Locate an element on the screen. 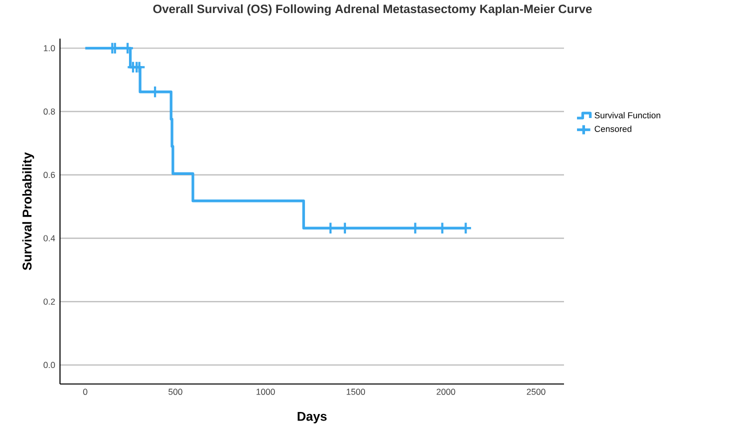 Image resolution: width=750 pixels, height=440 pixels. chart-title: Overall Survival (OS) Following Adrenal Metastasectomy Kaplan-Meier Curve is located at coordinates (372, 10).